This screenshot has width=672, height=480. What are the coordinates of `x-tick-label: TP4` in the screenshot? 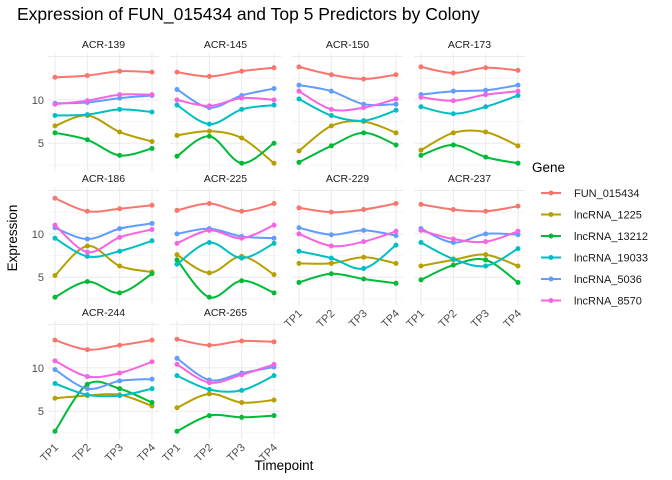 It's located at (512, 319).